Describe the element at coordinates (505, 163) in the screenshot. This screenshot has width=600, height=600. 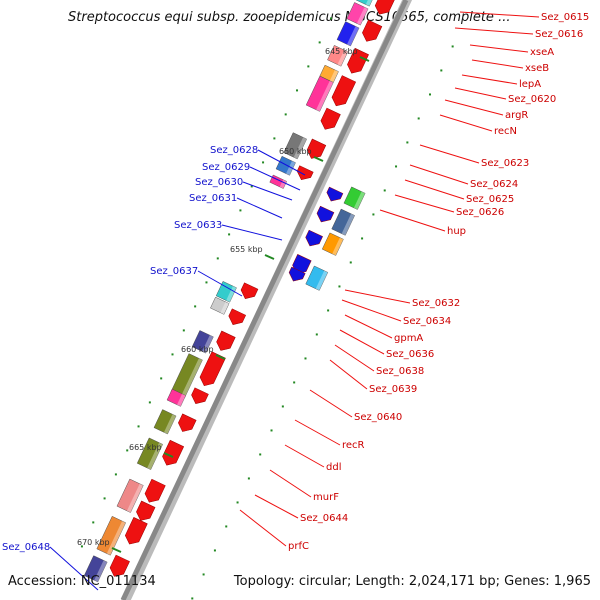
I see `gene-label-Sez_0623: Sez_0623` at that location.